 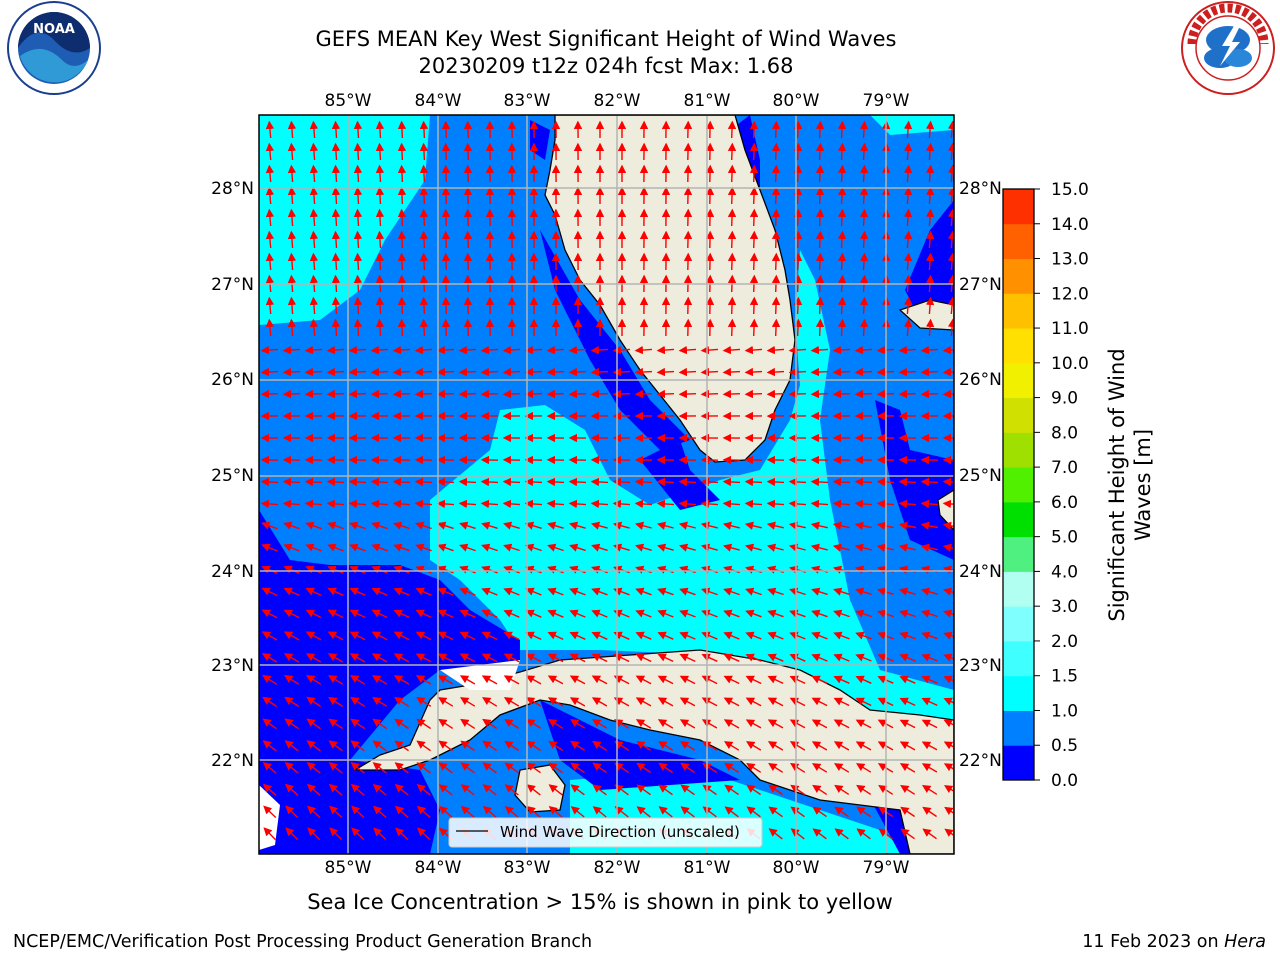 I want to click on lon-label: 82°W, so click(x=617, y=868).